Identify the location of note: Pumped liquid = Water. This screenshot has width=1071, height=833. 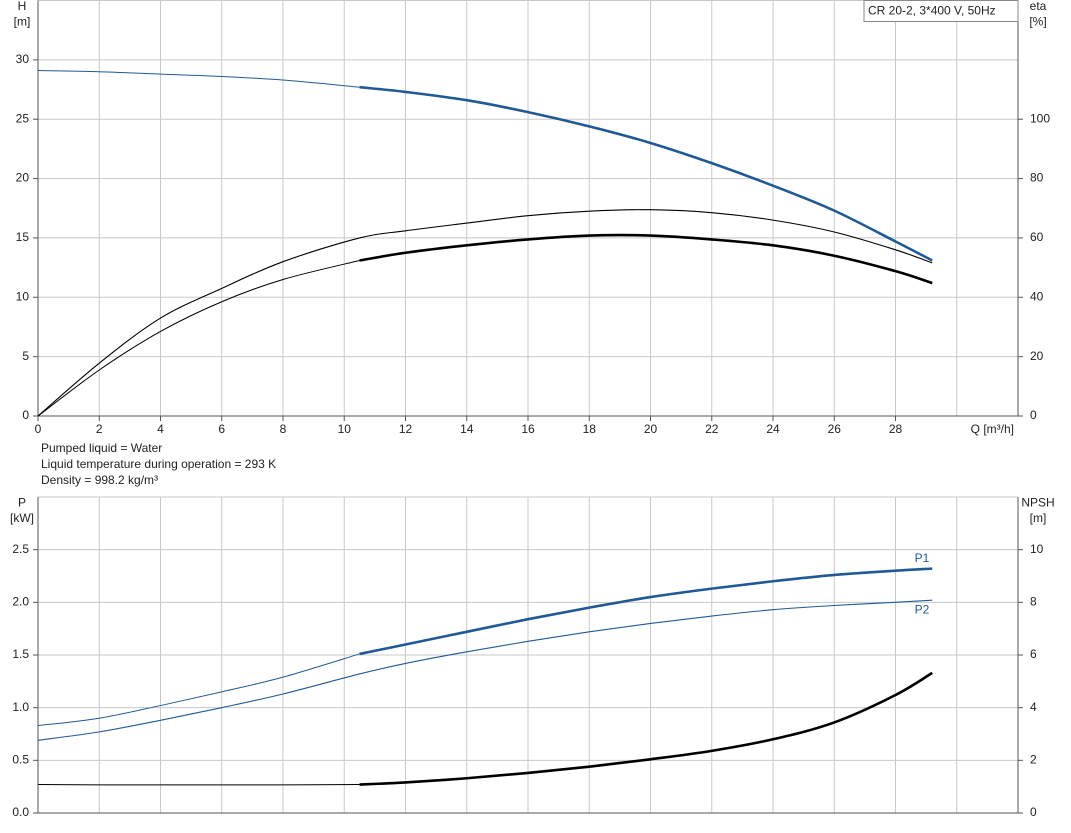
(101, 448).